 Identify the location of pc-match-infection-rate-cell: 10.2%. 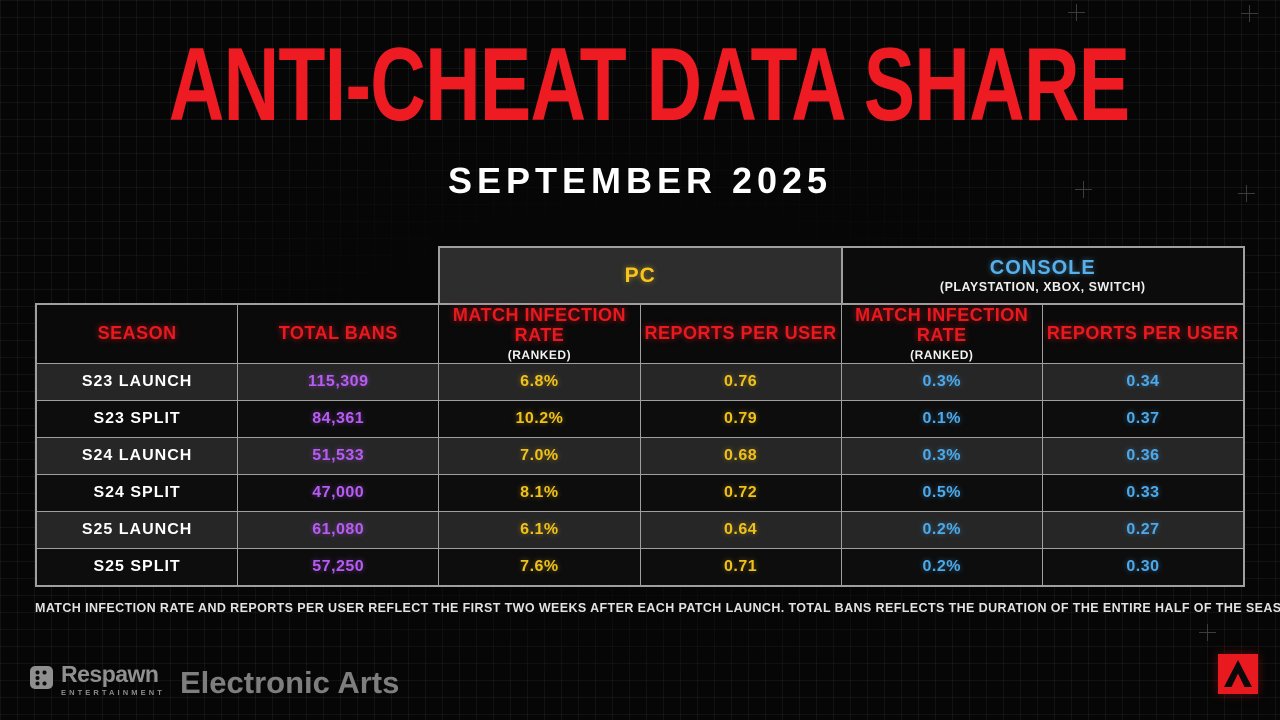
(539, 419).